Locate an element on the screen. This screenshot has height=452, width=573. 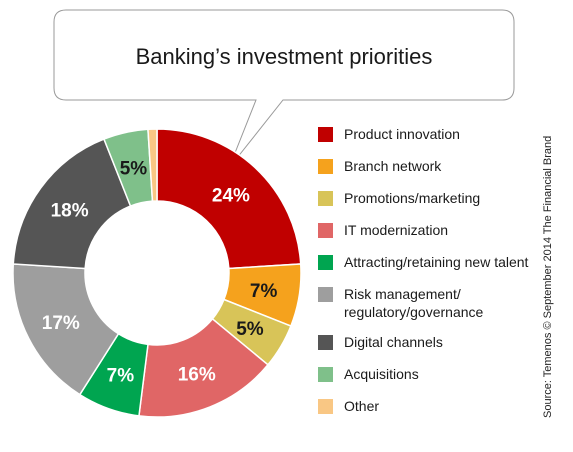
legend-item-2: Promotions/marketing is located at coordinates (425, 198).